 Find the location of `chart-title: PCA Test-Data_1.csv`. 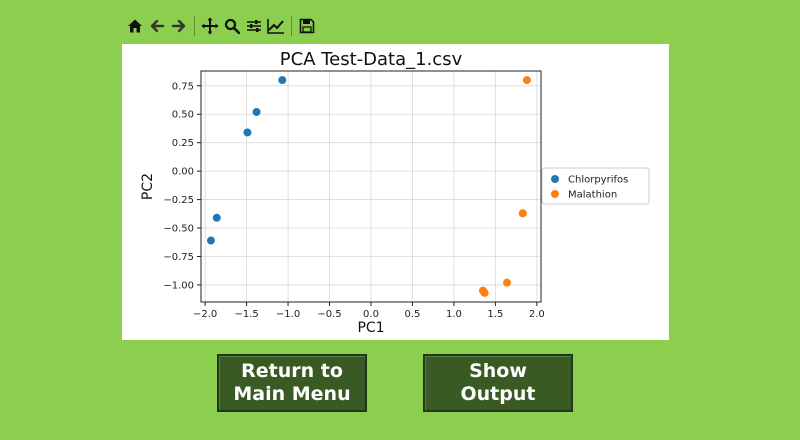

chart-title: PCA Test-Data_1.csv is located at coordinates (371, 59).